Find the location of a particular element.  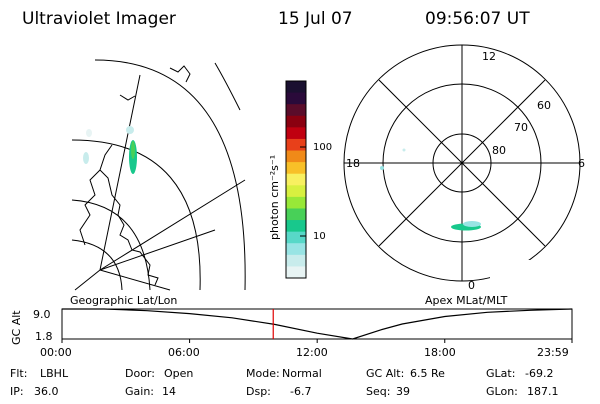

mlt-label-0: 0 is located at coordinates (471, 285).